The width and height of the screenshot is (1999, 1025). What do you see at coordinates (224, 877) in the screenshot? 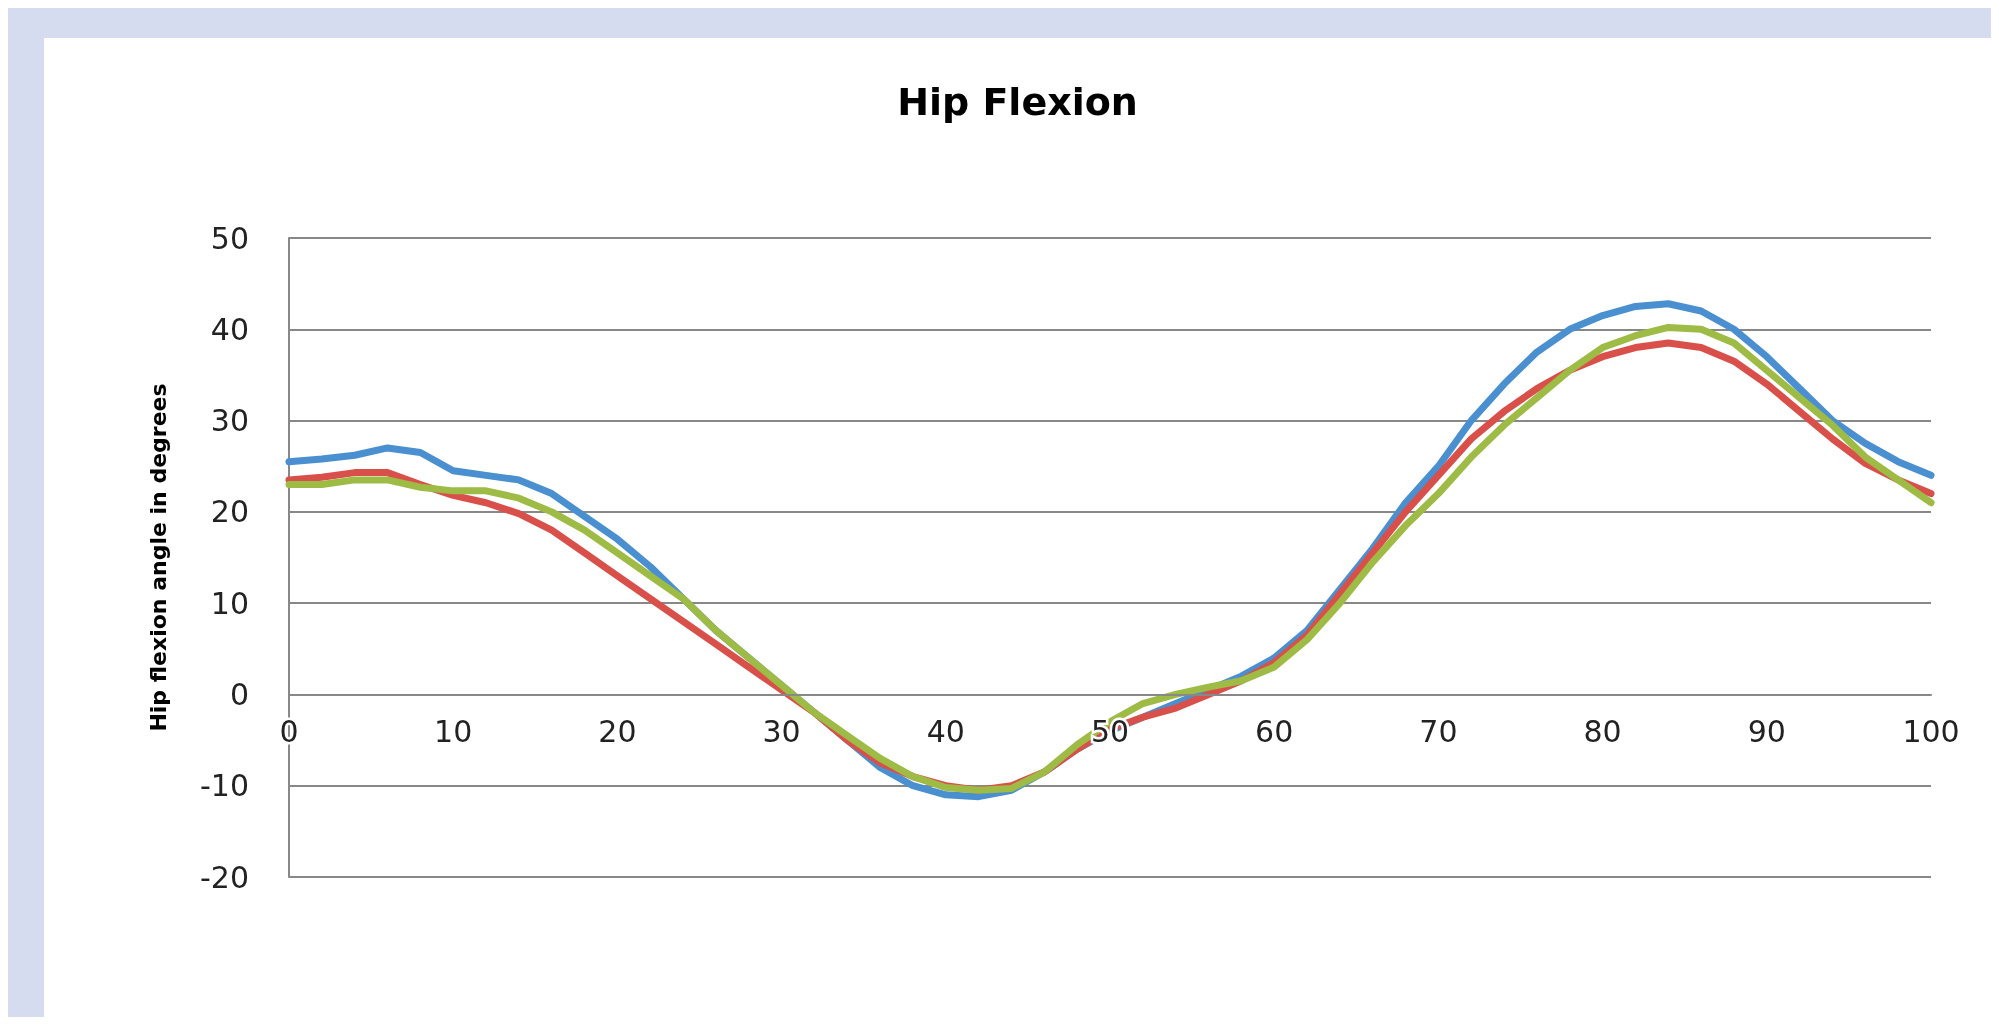
I see `y-tick-label: -20` at bounding box center [224, 877].